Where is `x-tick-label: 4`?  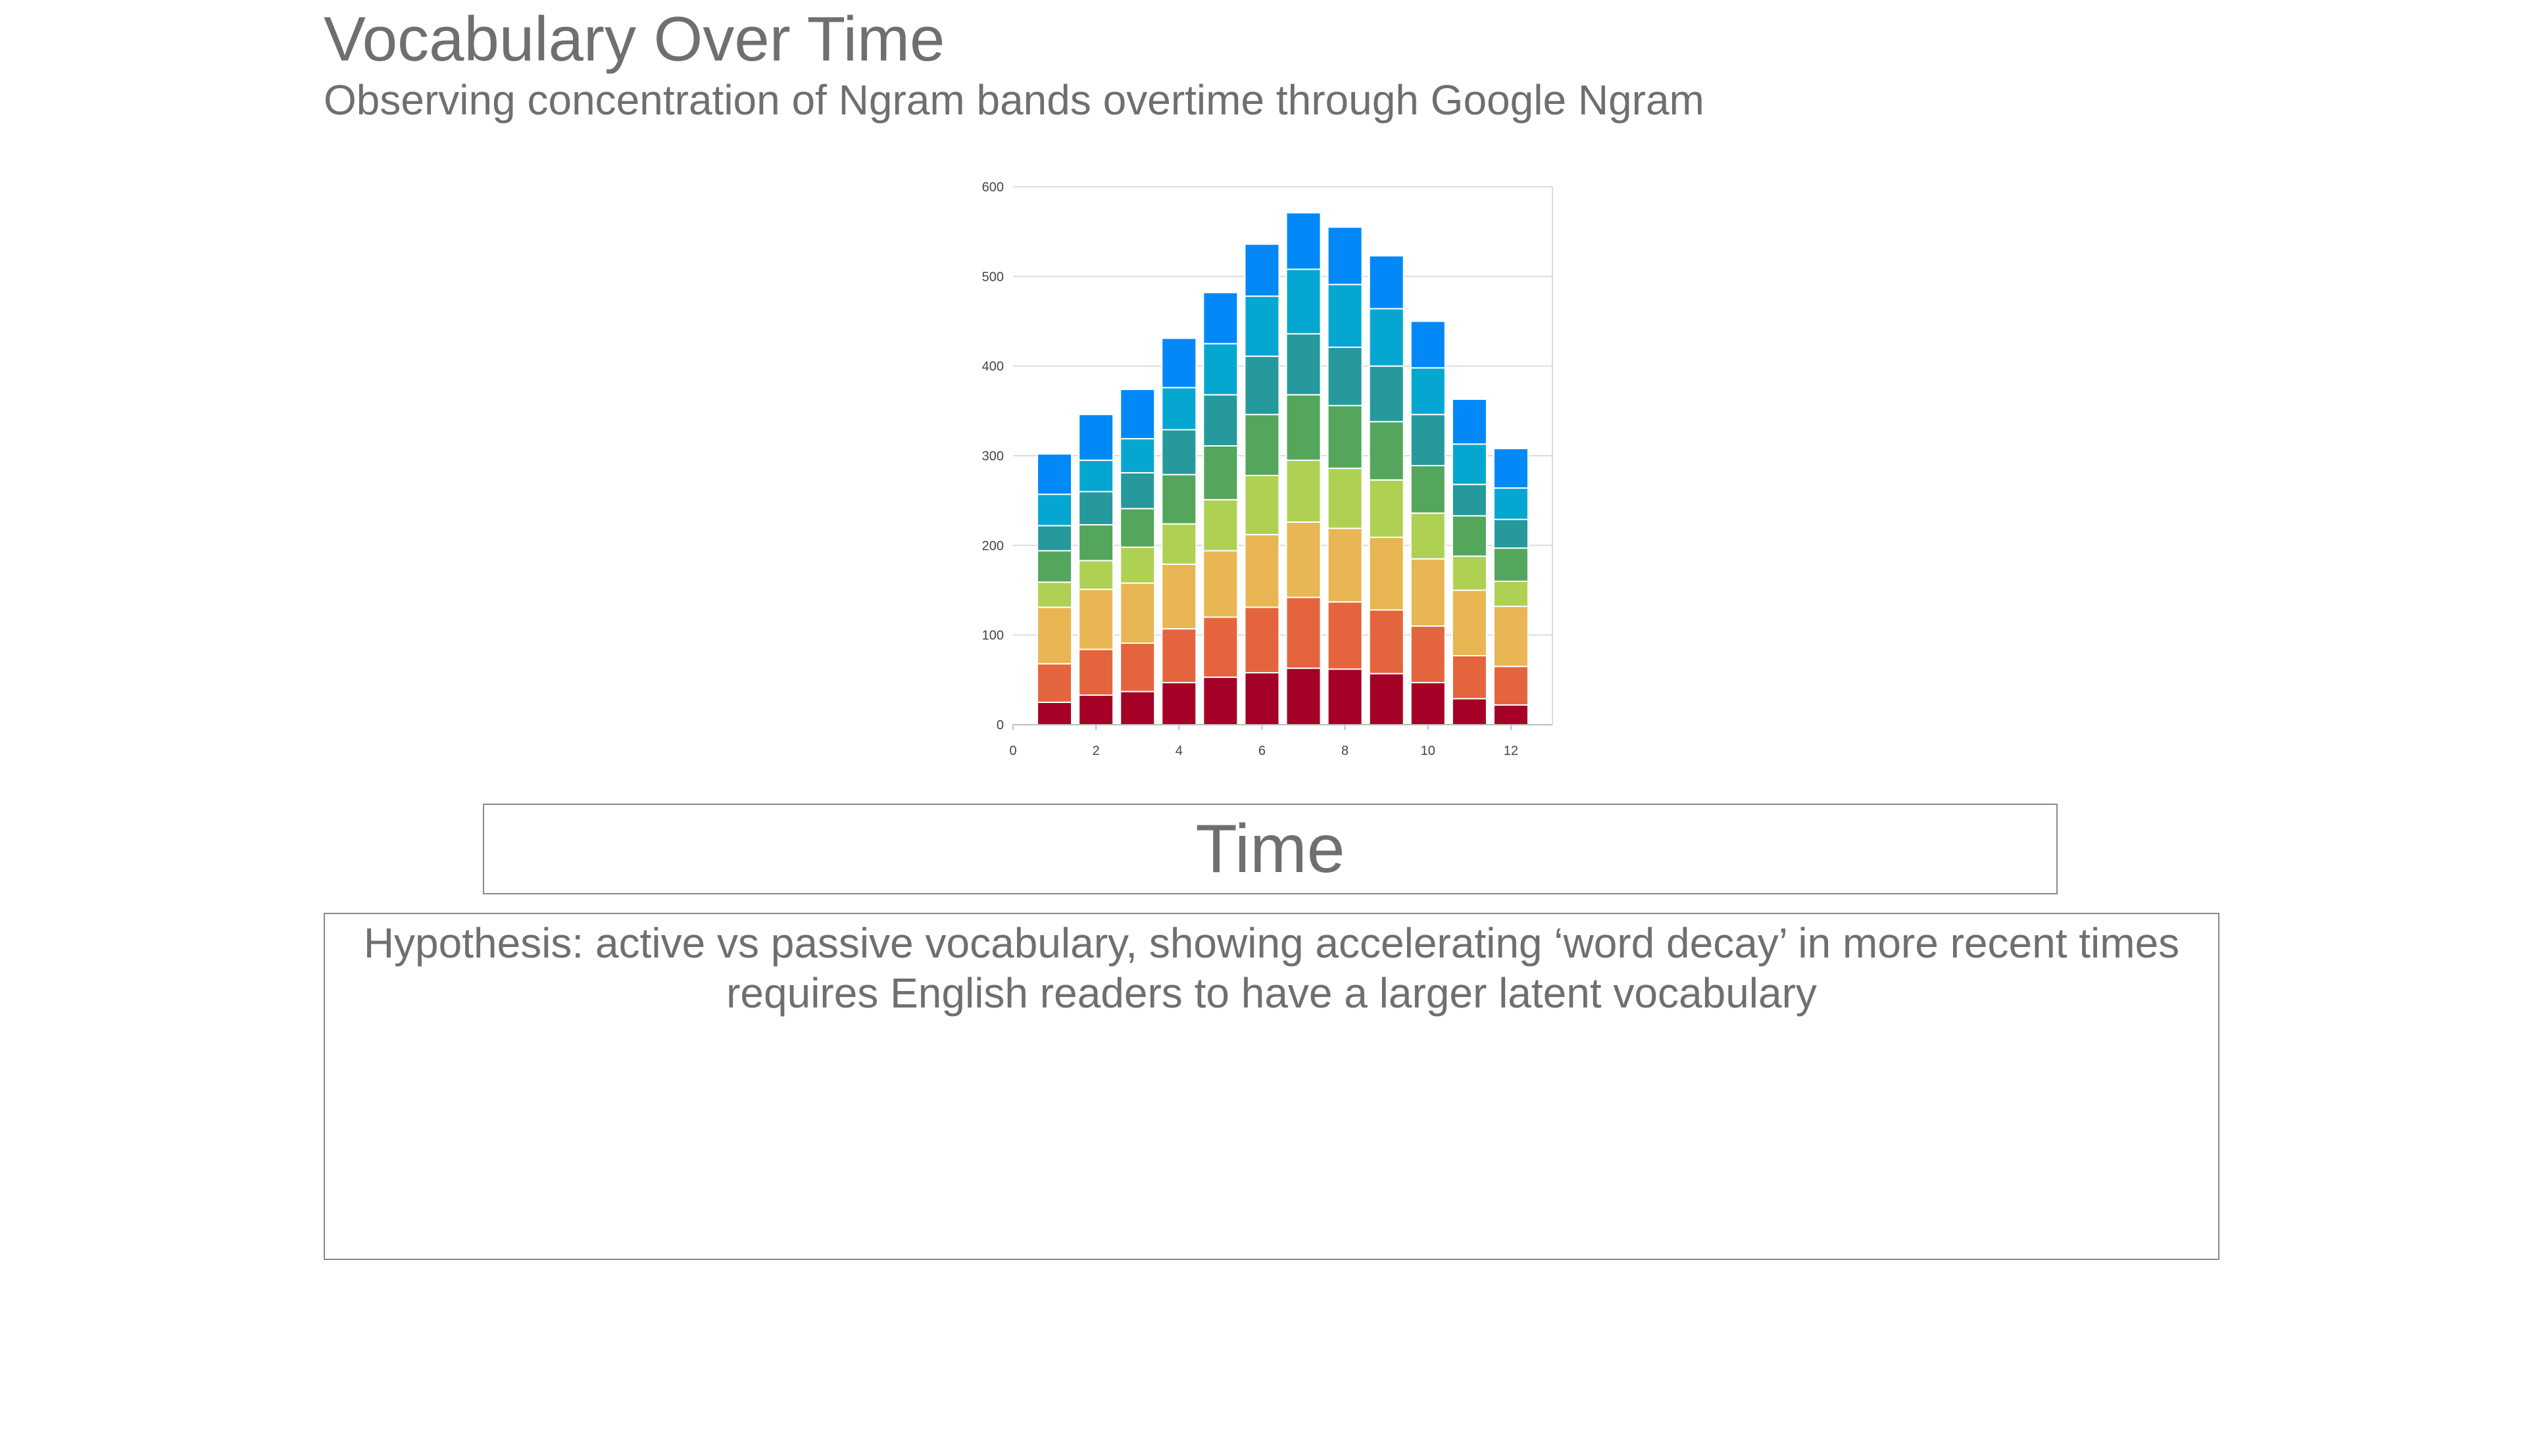 x-tick-label: 4 is located at coordinates (1179, 751).